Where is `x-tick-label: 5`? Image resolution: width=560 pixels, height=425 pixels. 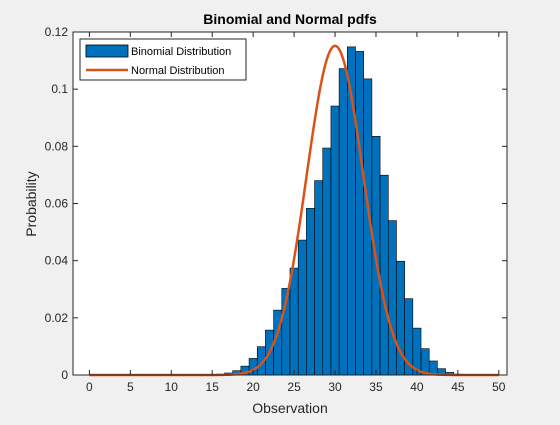 x-tick-label: 5 is located at coordinates (130, 387).